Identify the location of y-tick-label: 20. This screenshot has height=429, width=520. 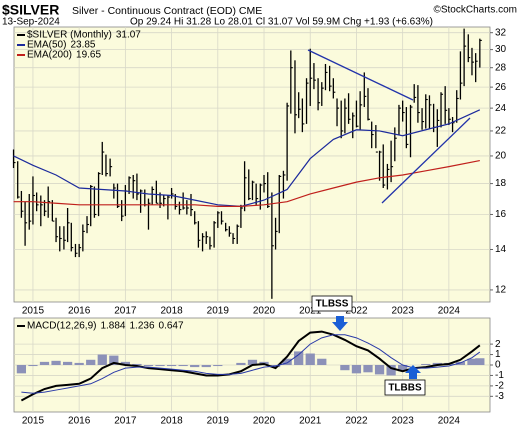
(501, 156).